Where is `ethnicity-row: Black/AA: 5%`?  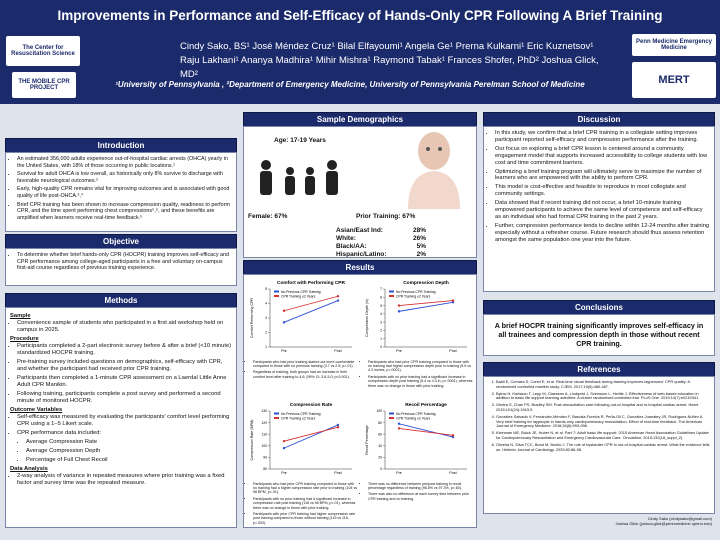
ethnicity-row: Black/AA: 5% is located at coordinates (381, 247).